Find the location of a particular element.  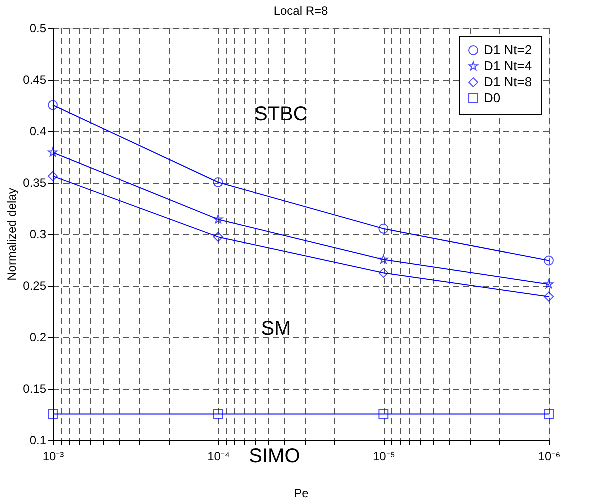

legend-label: D0 is located at coordinates (492, 98).